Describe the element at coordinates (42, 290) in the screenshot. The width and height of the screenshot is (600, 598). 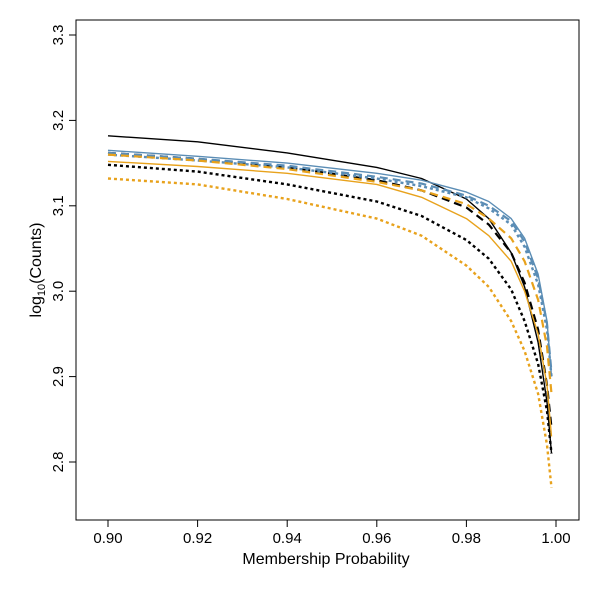
I see `y-axis-label-subscript: 10` at that location.